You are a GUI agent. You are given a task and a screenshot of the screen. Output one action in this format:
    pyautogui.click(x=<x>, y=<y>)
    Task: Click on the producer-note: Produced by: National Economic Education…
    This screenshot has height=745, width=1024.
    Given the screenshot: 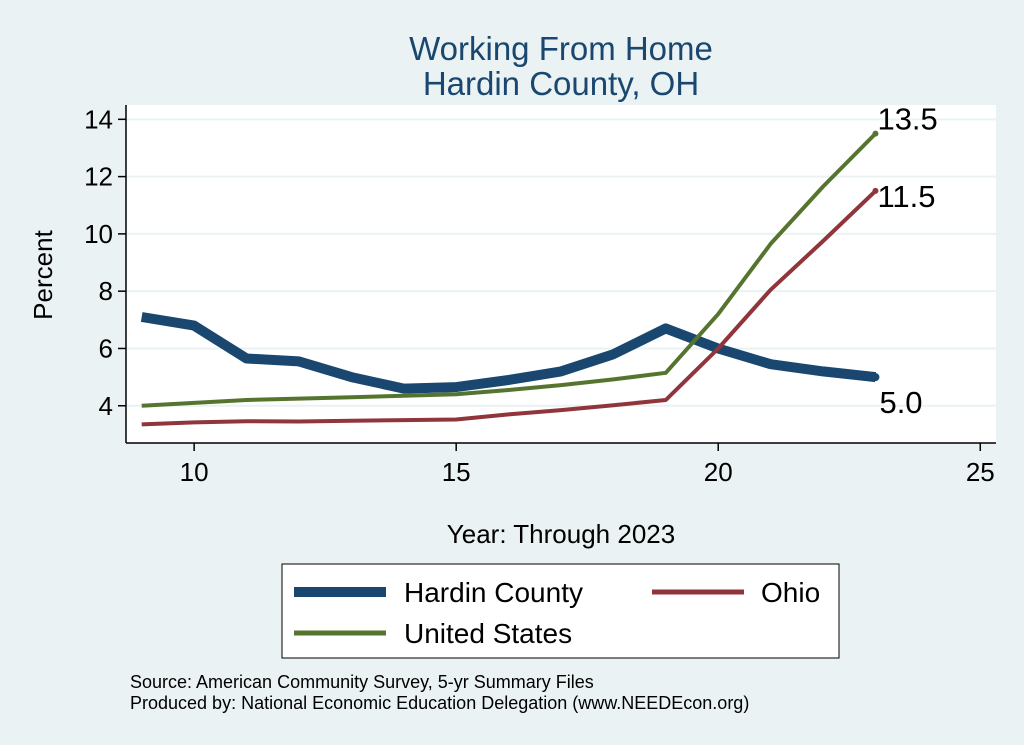 What is the action you would take?
    pyautogui.click(x=439, y=703)
    